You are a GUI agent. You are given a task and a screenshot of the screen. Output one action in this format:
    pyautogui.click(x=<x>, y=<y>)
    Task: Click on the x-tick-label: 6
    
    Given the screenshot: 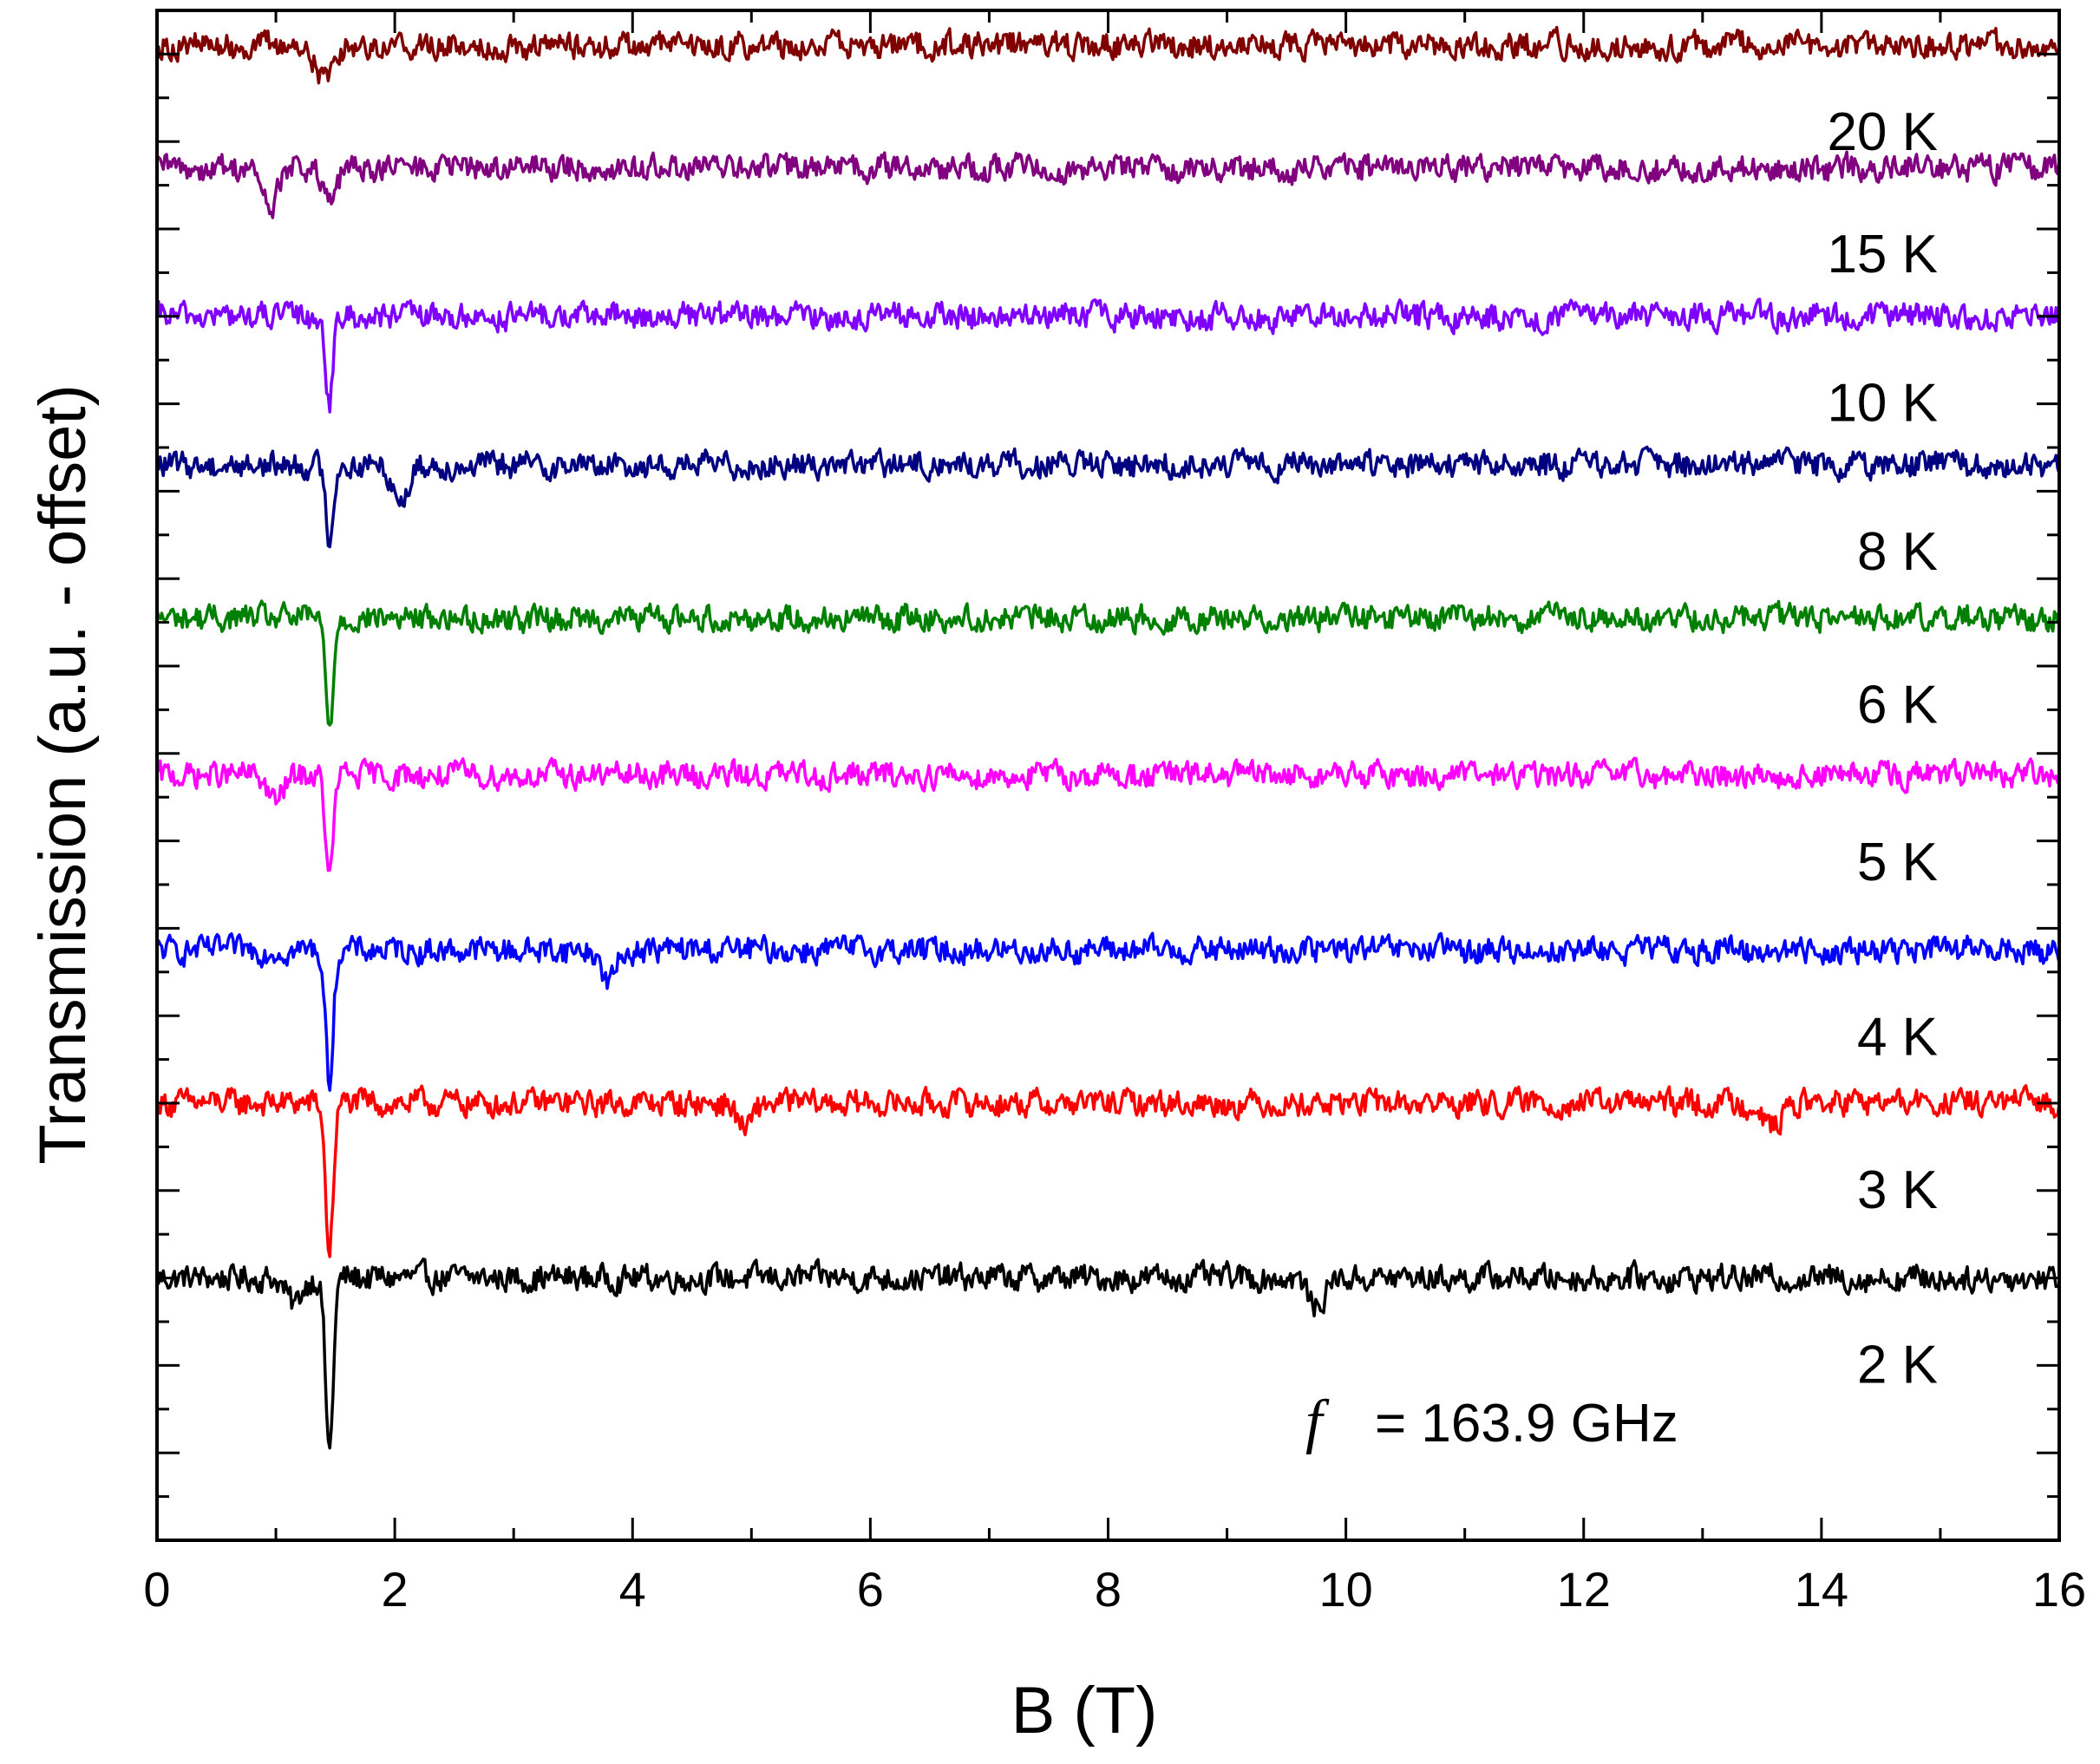 What is the action you would take?
    pyautogui.click(x=870, y=1589)
    